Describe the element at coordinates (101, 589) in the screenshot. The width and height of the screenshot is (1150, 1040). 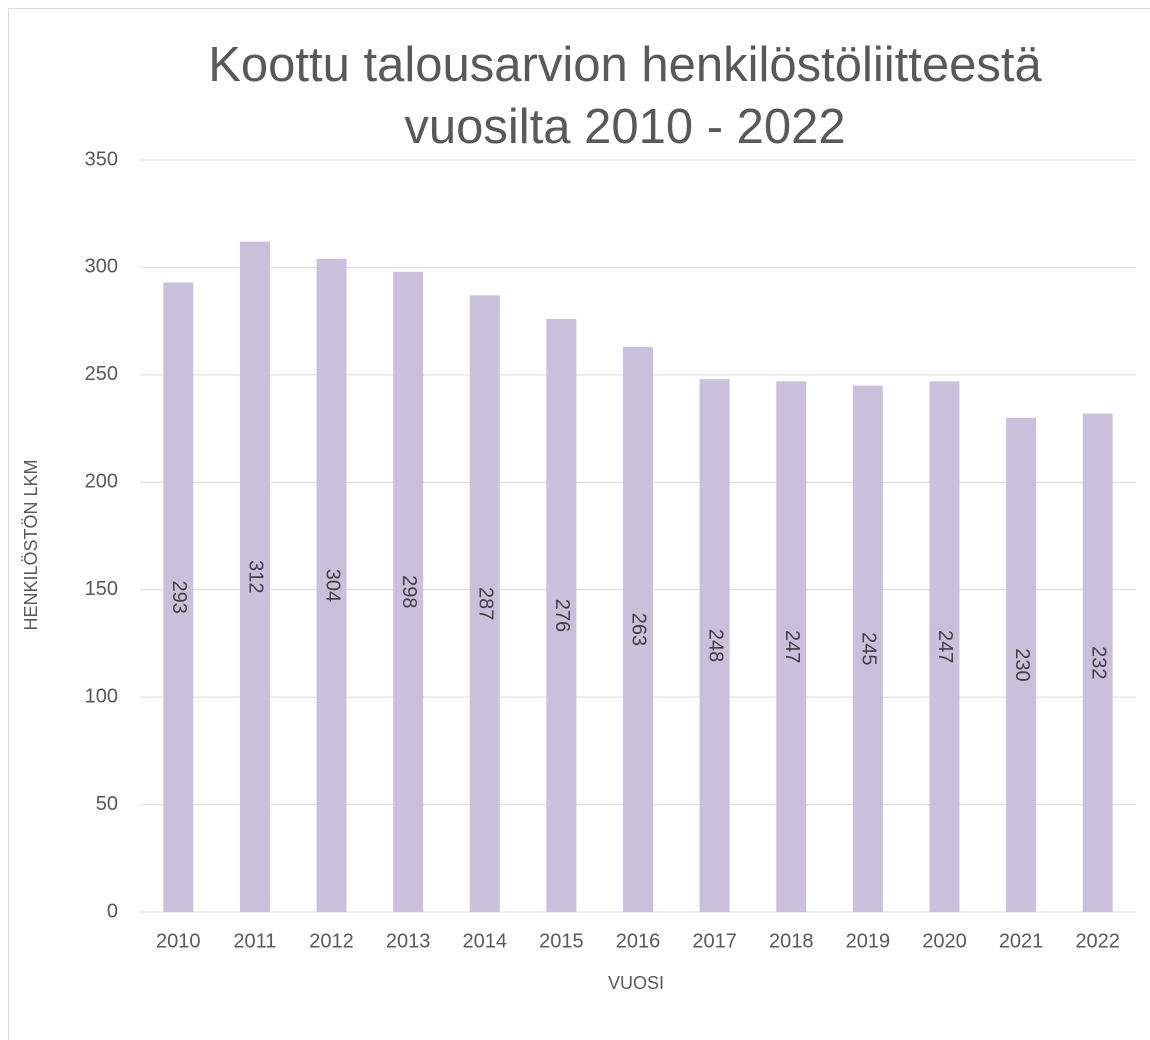
I see `y-tick-label: 150` at that location.